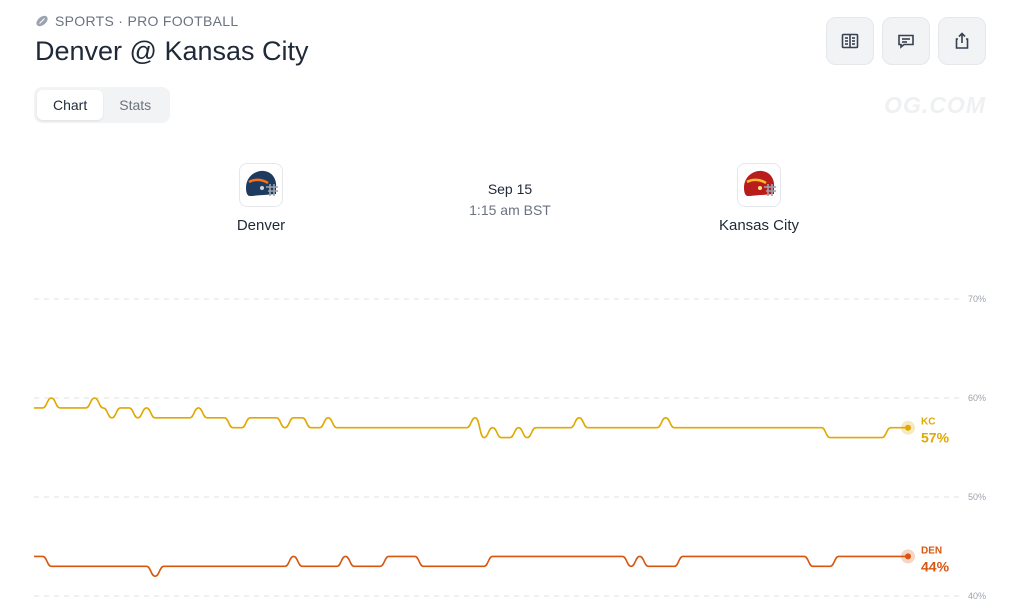  What do you see at coordinates (135, 105) in the screenshot?
I see `tab-stats: Stats` at bounding box center [135, 105].